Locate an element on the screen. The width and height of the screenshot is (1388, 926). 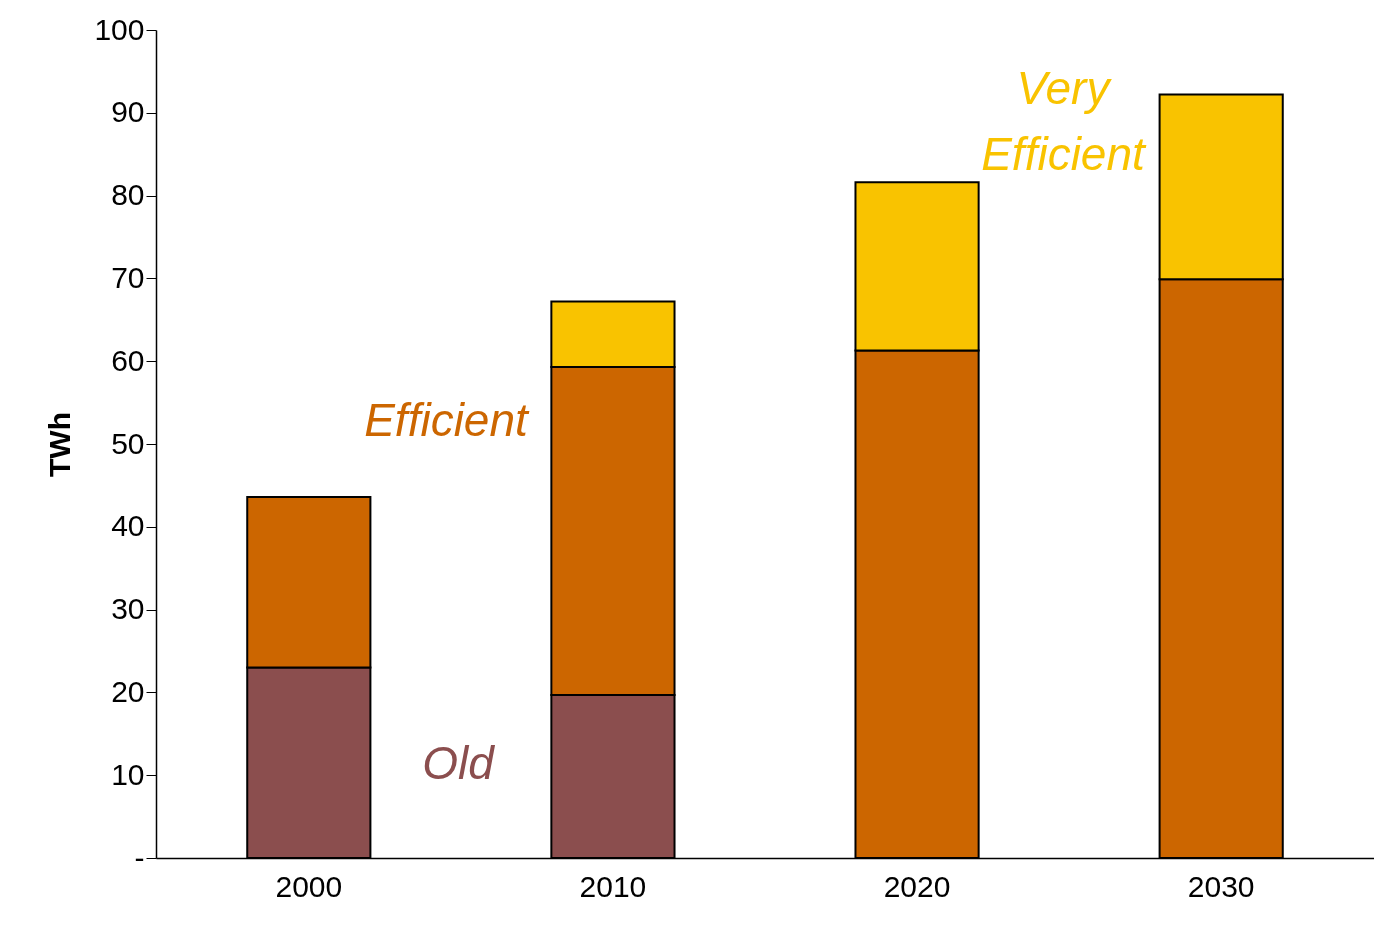
y-tick-label: 70 is located at coordinates (128, 277).